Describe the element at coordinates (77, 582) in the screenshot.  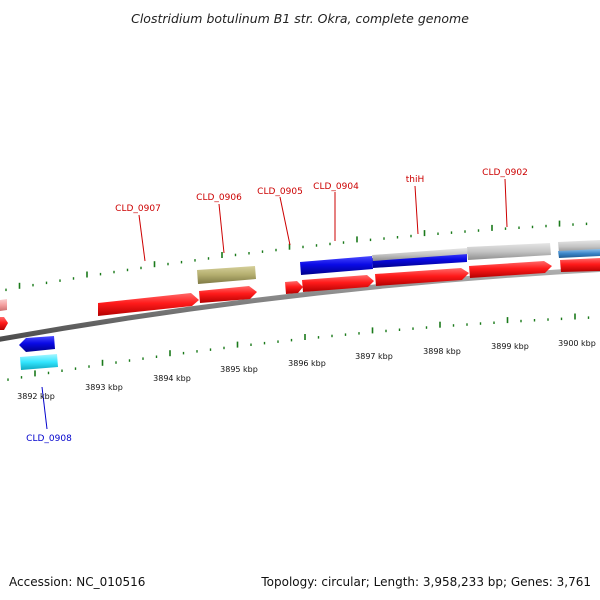
I see `accession-text: Accession: NC_010516` at that location.